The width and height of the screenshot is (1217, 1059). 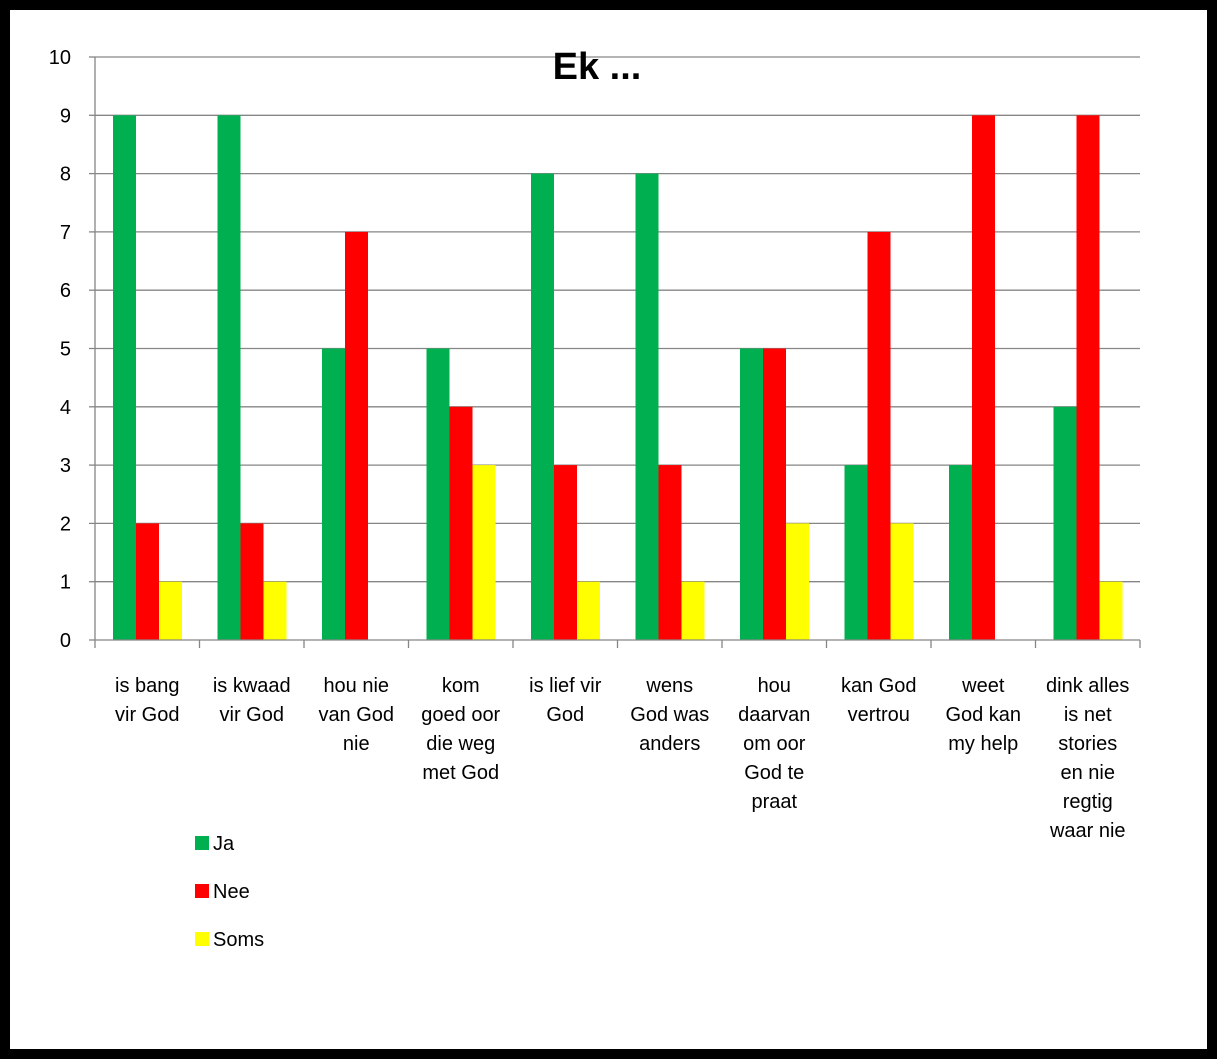 I want to click on legend-label-ja: Ja, so click(x=224, y=844).